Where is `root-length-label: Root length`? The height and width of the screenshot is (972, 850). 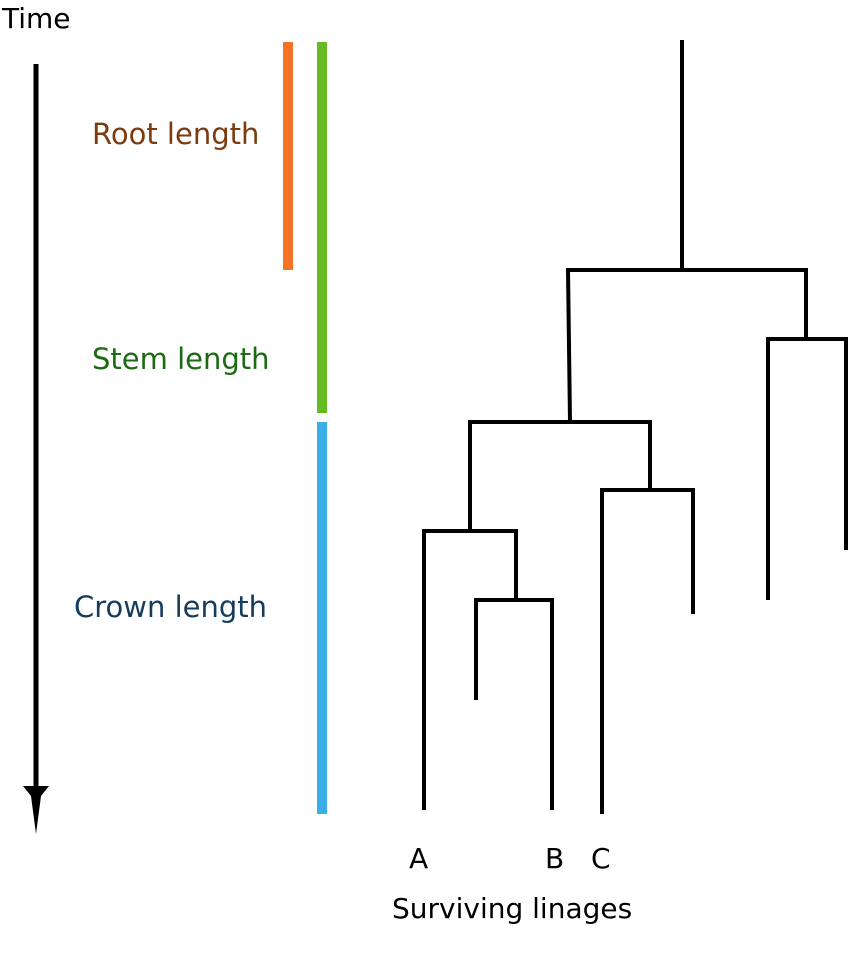 root-length-label: Root length is located at coordinates (175, 134).